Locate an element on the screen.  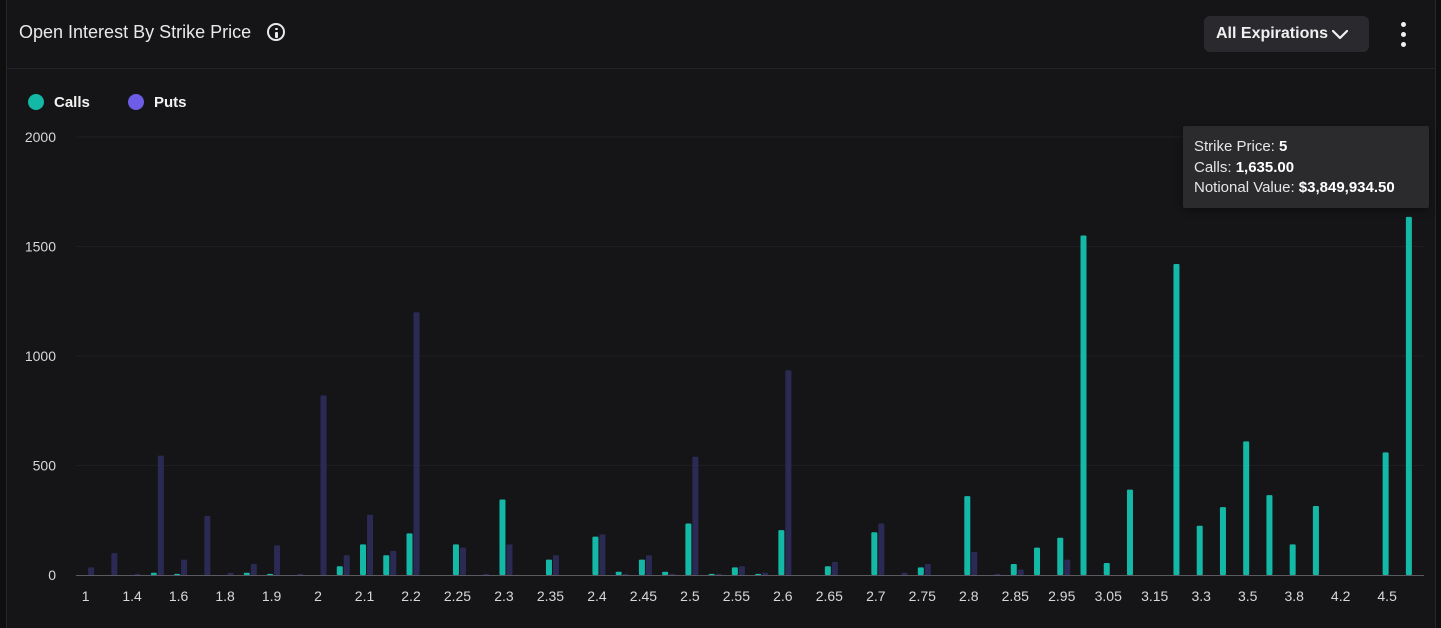
x-tick-label: 2.35 is located at coordinates (550, 596).